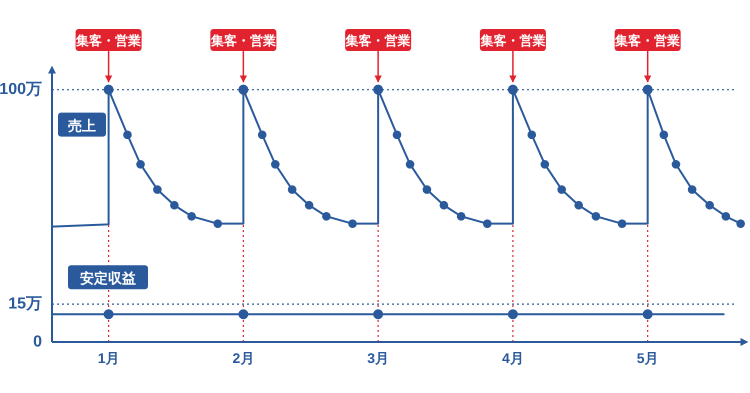 The width and height of the screenshot is (750, 393). Describe the element at coordinates (109, 358) in the screenshot. I see `x-tick-label: 1月` at that location.